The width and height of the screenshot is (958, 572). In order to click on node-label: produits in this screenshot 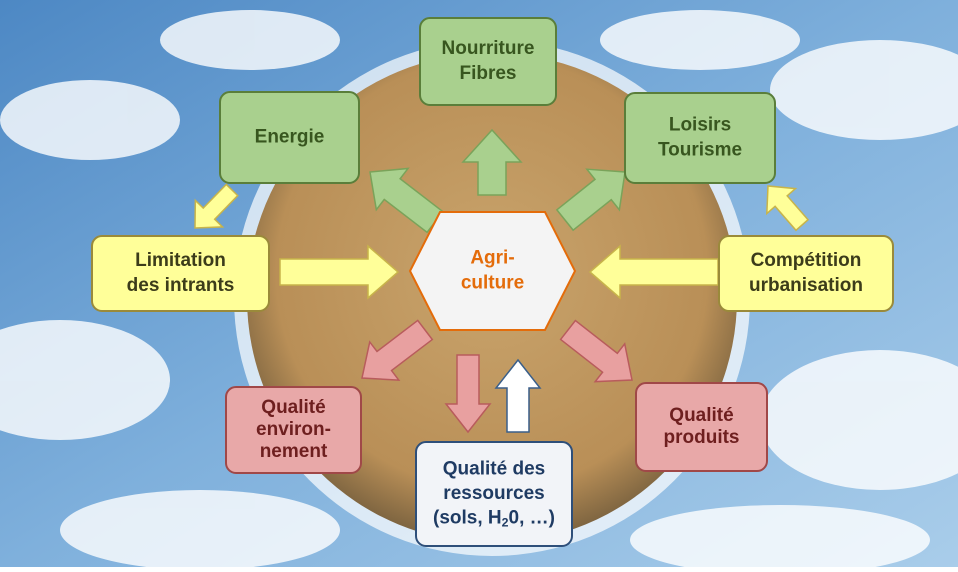, I will do `click(702, 437)`.